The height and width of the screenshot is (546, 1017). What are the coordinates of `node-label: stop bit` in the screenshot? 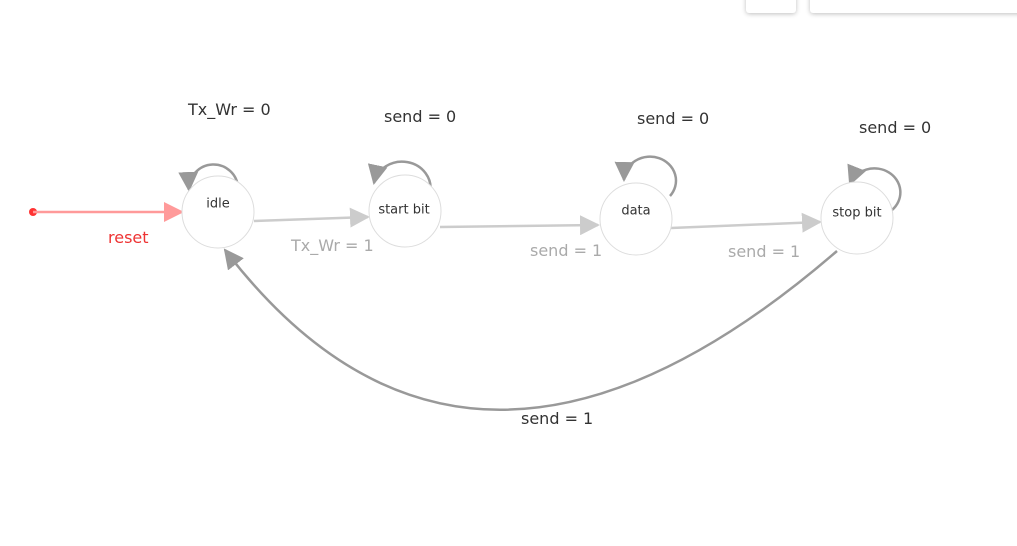 It's located at (856, 213).